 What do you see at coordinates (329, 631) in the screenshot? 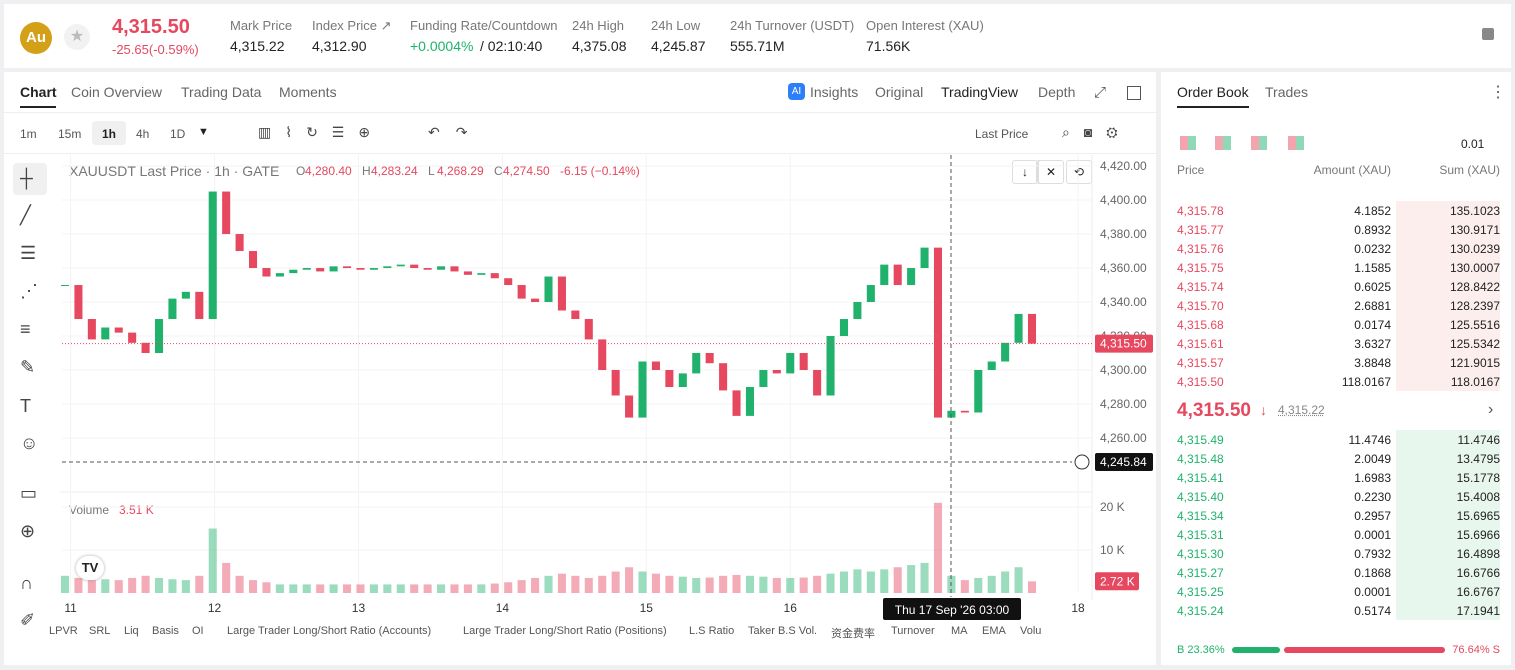
I see `indicator-button: Large Trader Long/Short Ratio (Accounts)` at bounding box center [329, 631].